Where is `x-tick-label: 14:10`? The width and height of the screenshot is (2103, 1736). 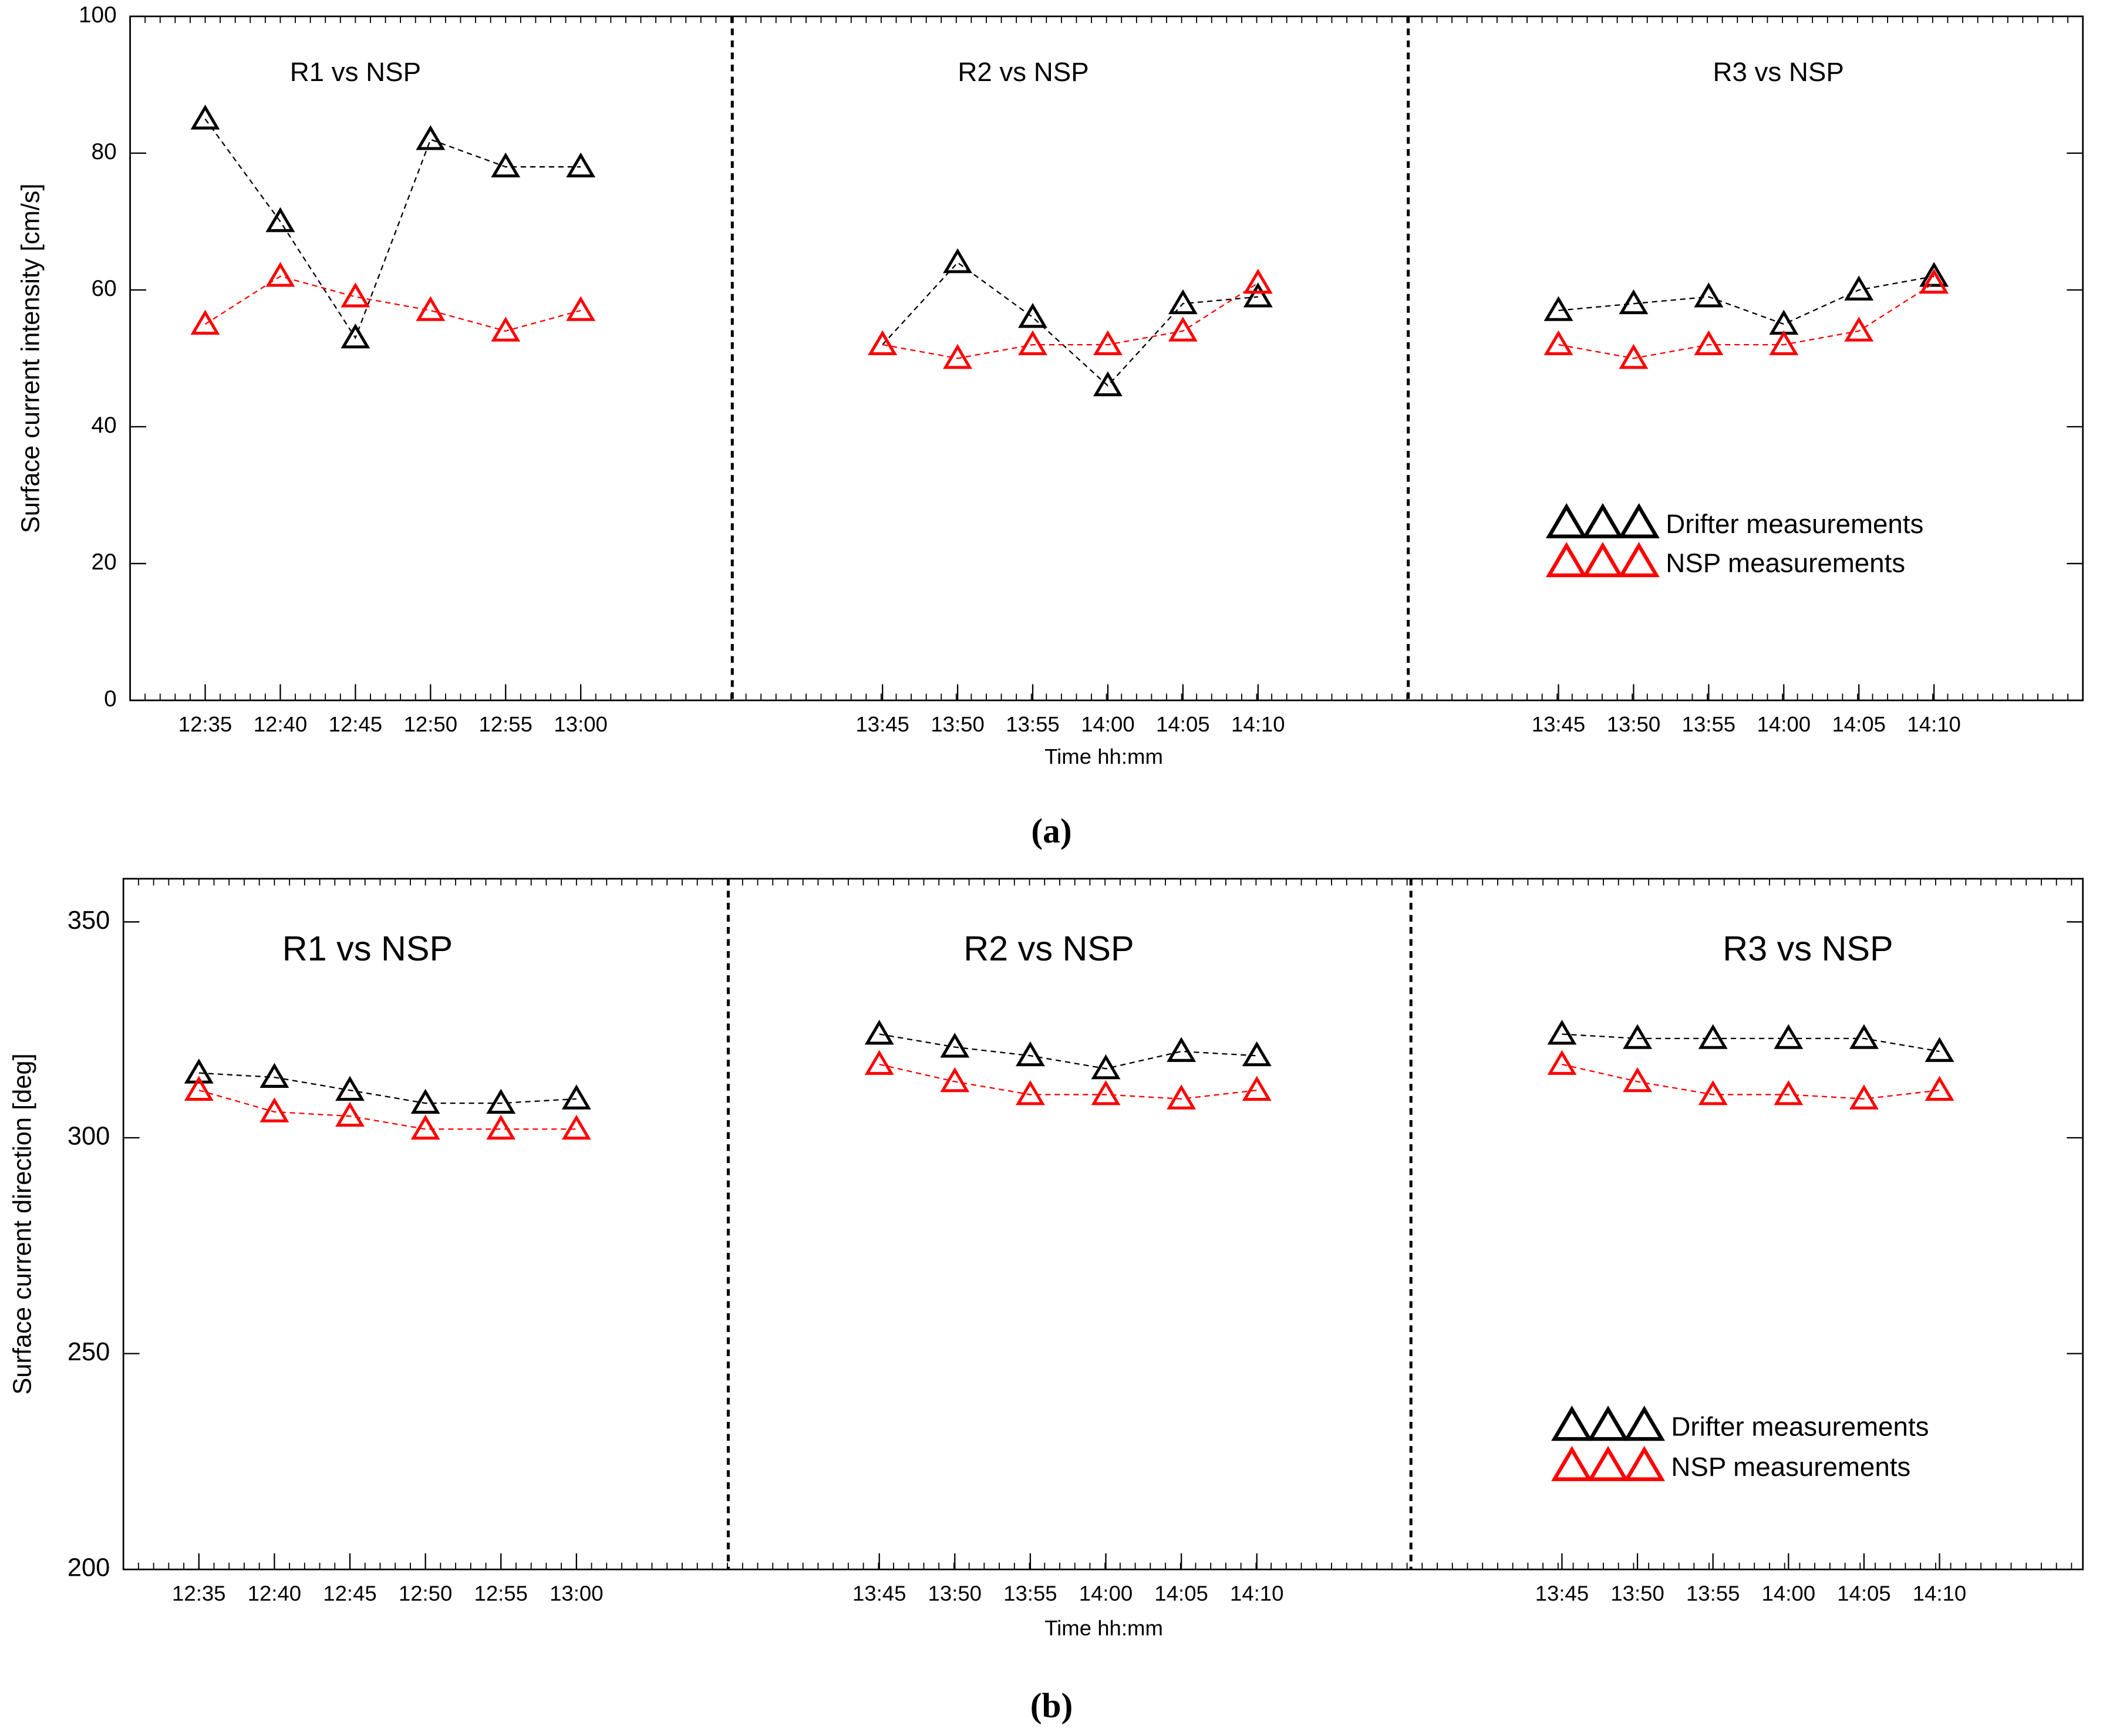 x-tick-label: 14:10 is located at coordinates (1933, 724).